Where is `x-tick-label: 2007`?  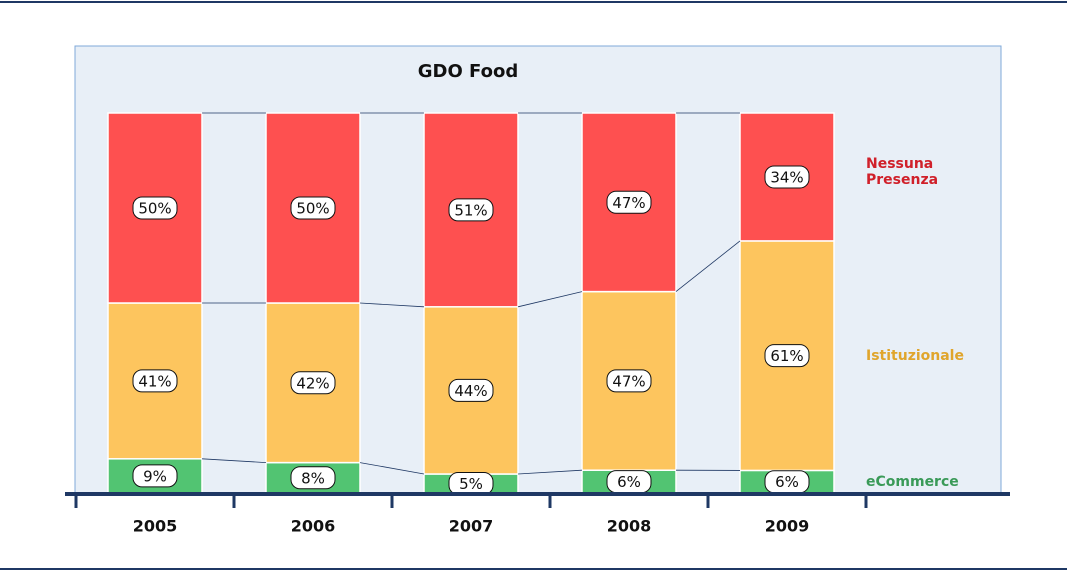
x-tick-label: 2007 is located at coordinates (471, 526).